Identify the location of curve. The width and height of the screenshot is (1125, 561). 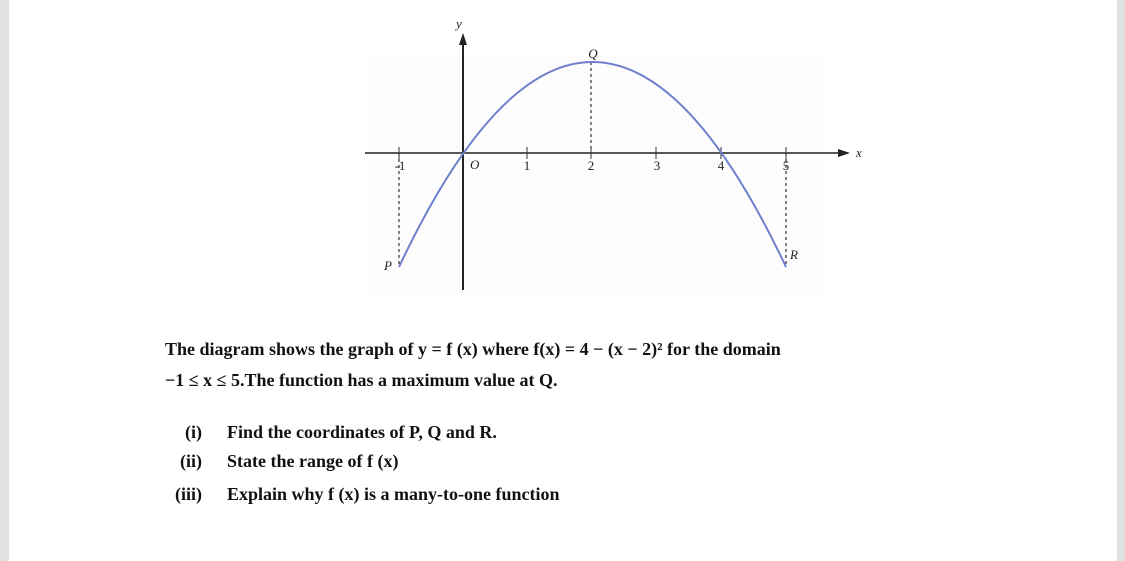
(592, 164).